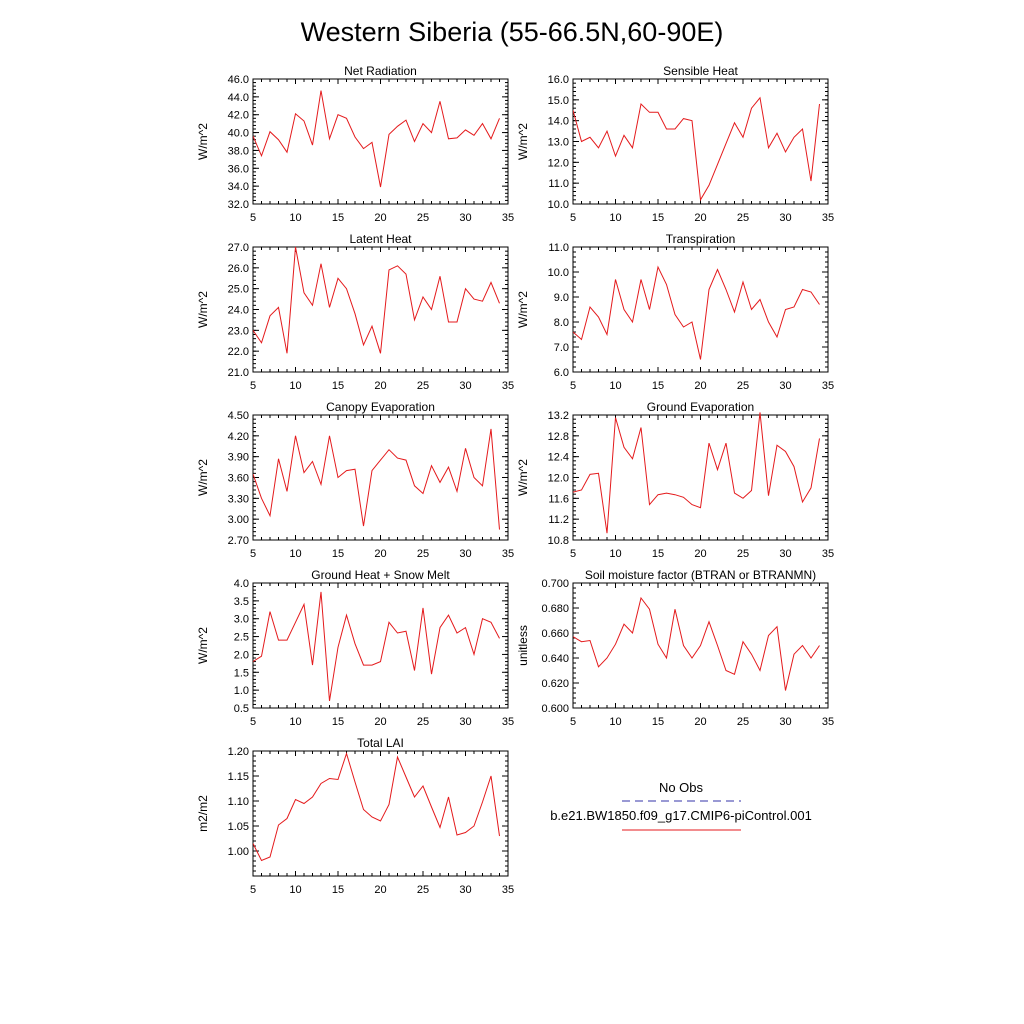 The image size is (1024, 1024). What do you see at coordinates (380, 743) in the screenshot?
I see `panel-title: Total LAI` at bounding box center [380, 743].